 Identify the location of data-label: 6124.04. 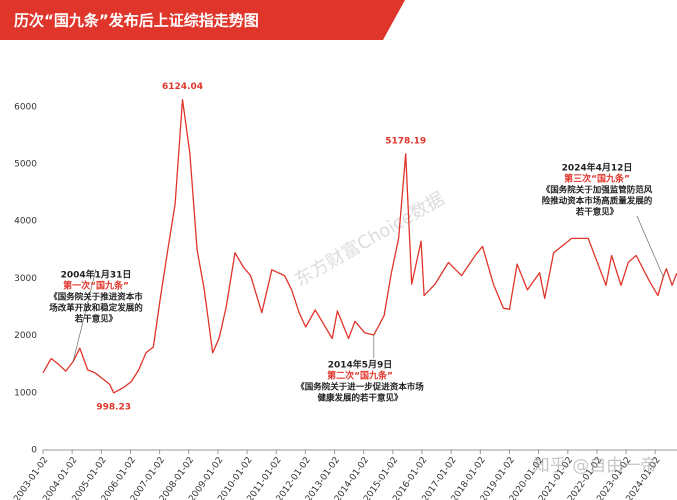
(182, 87).